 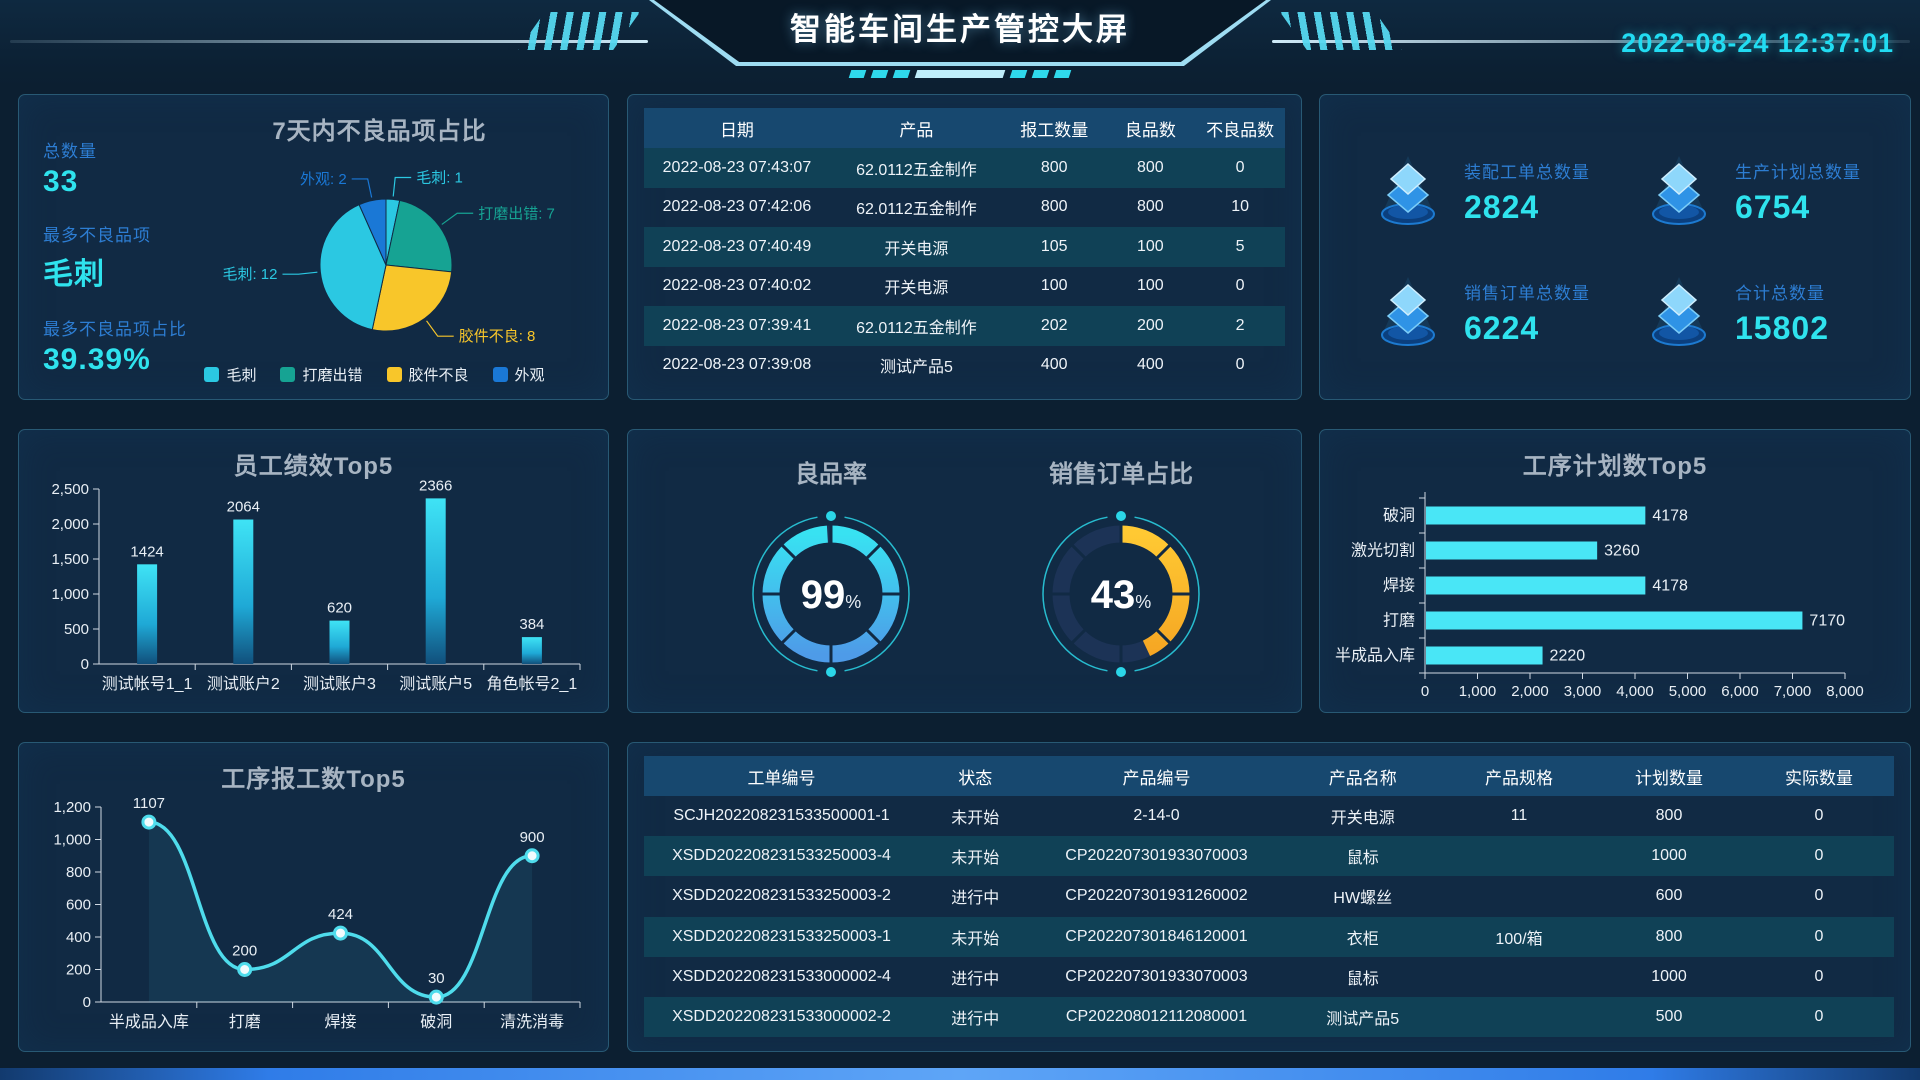 What do you see at coordinates (149, 803) in the screenshot?
I see `svg-text: 1107` at bounding box center [149, 803].